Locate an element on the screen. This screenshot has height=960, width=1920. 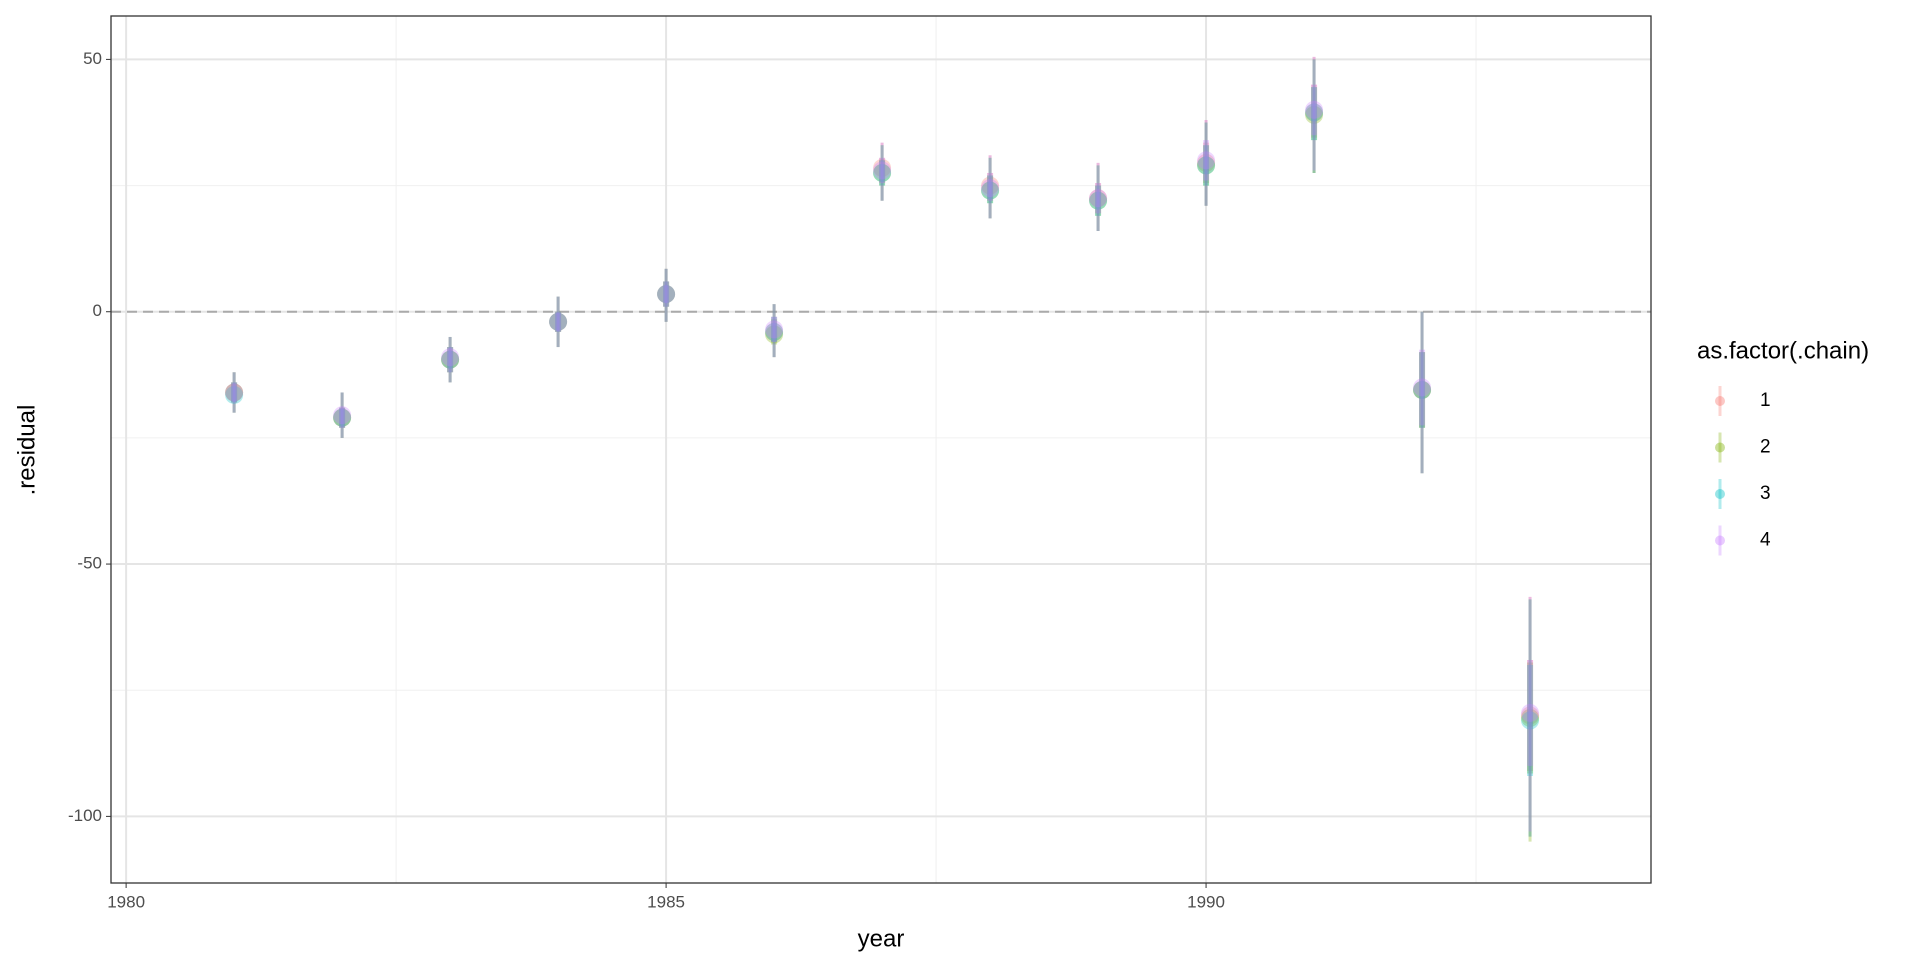
y-tick-label: 50 is located at coordinates (92, 58).